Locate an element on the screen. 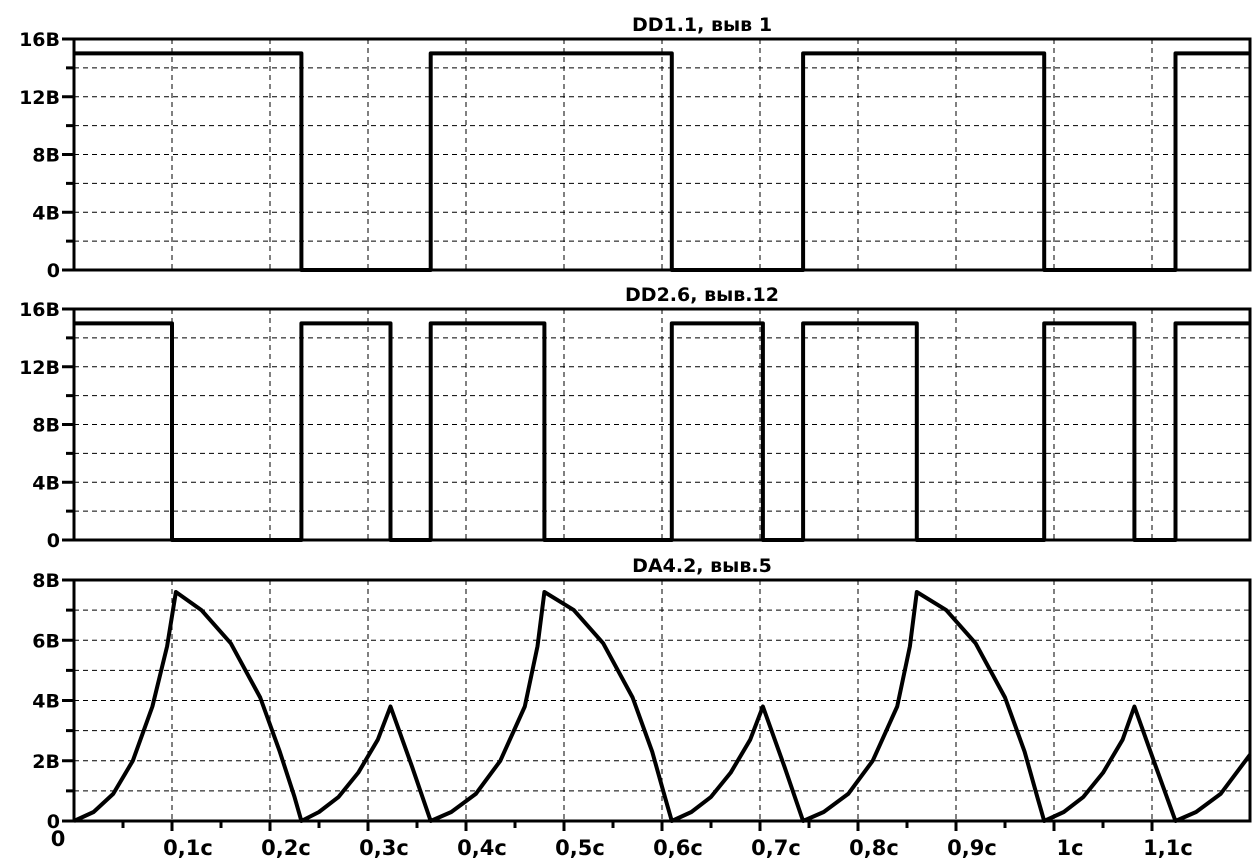 Image resolution: width=1258 pixels, height=867 pixels. x-tick-label: 0,8с is located at coordinates (874, 848).